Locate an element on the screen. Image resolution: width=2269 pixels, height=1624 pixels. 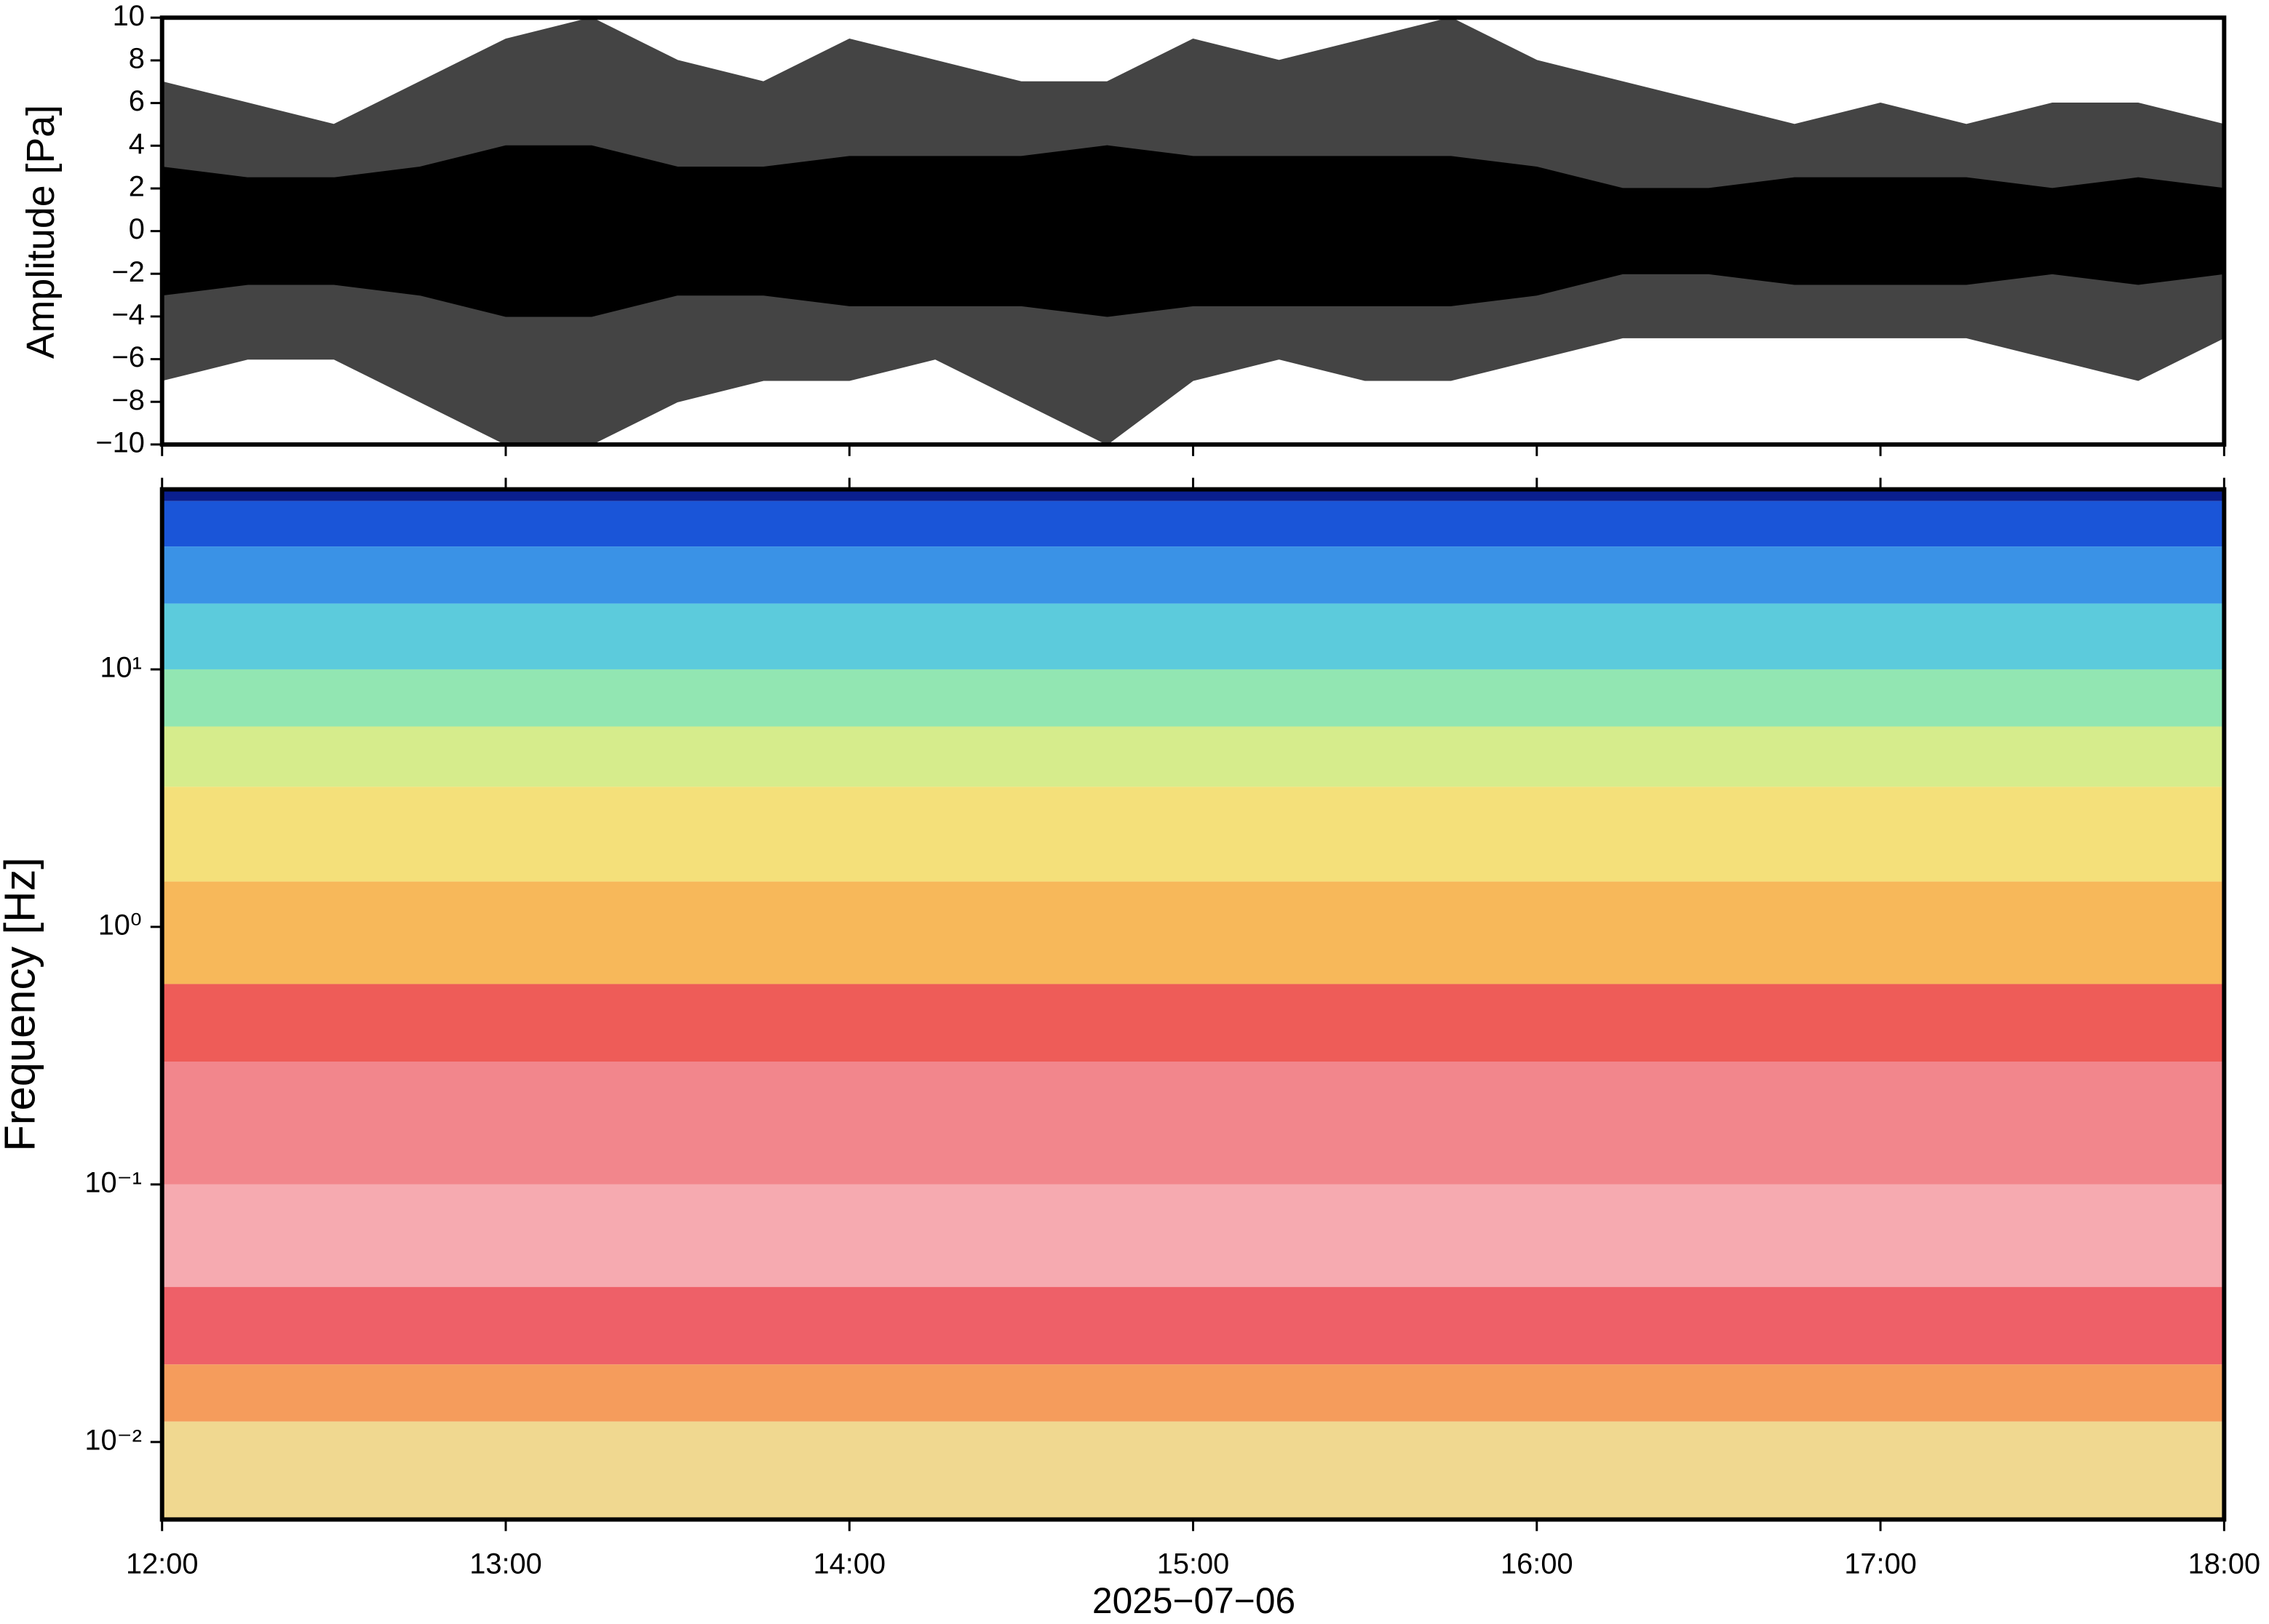
x-tick-label: 15:00 is located at coordinates (1193, 1564).